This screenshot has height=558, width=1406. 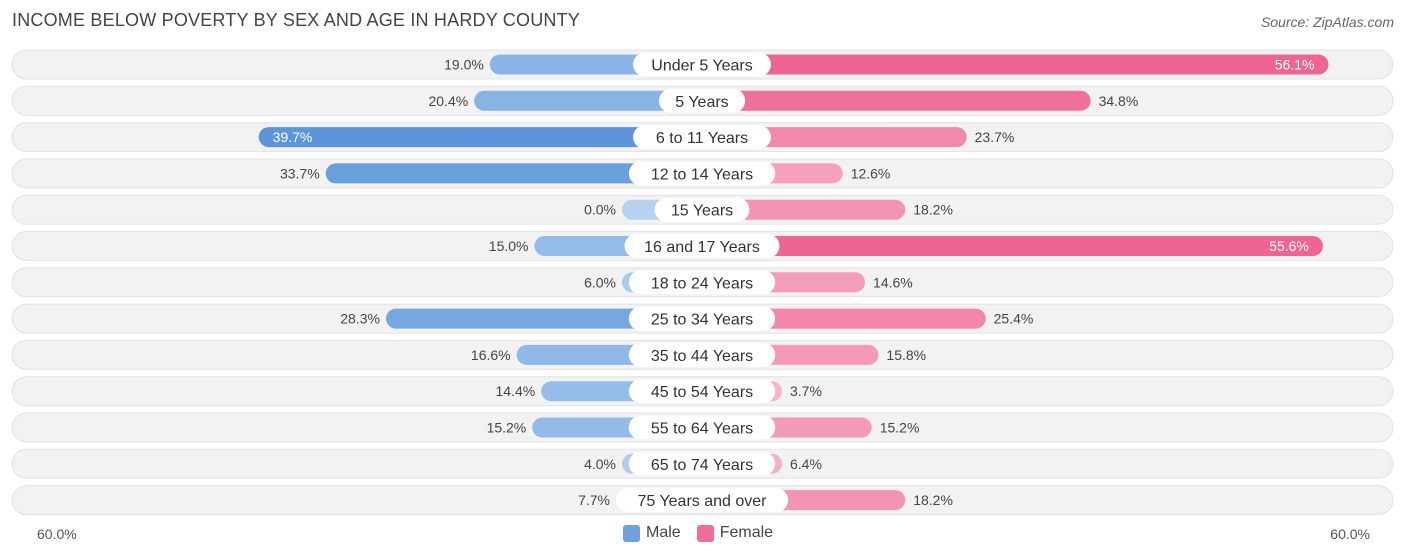 I want to click on male-value-label: 16.6%, so click(x=491, y=355).